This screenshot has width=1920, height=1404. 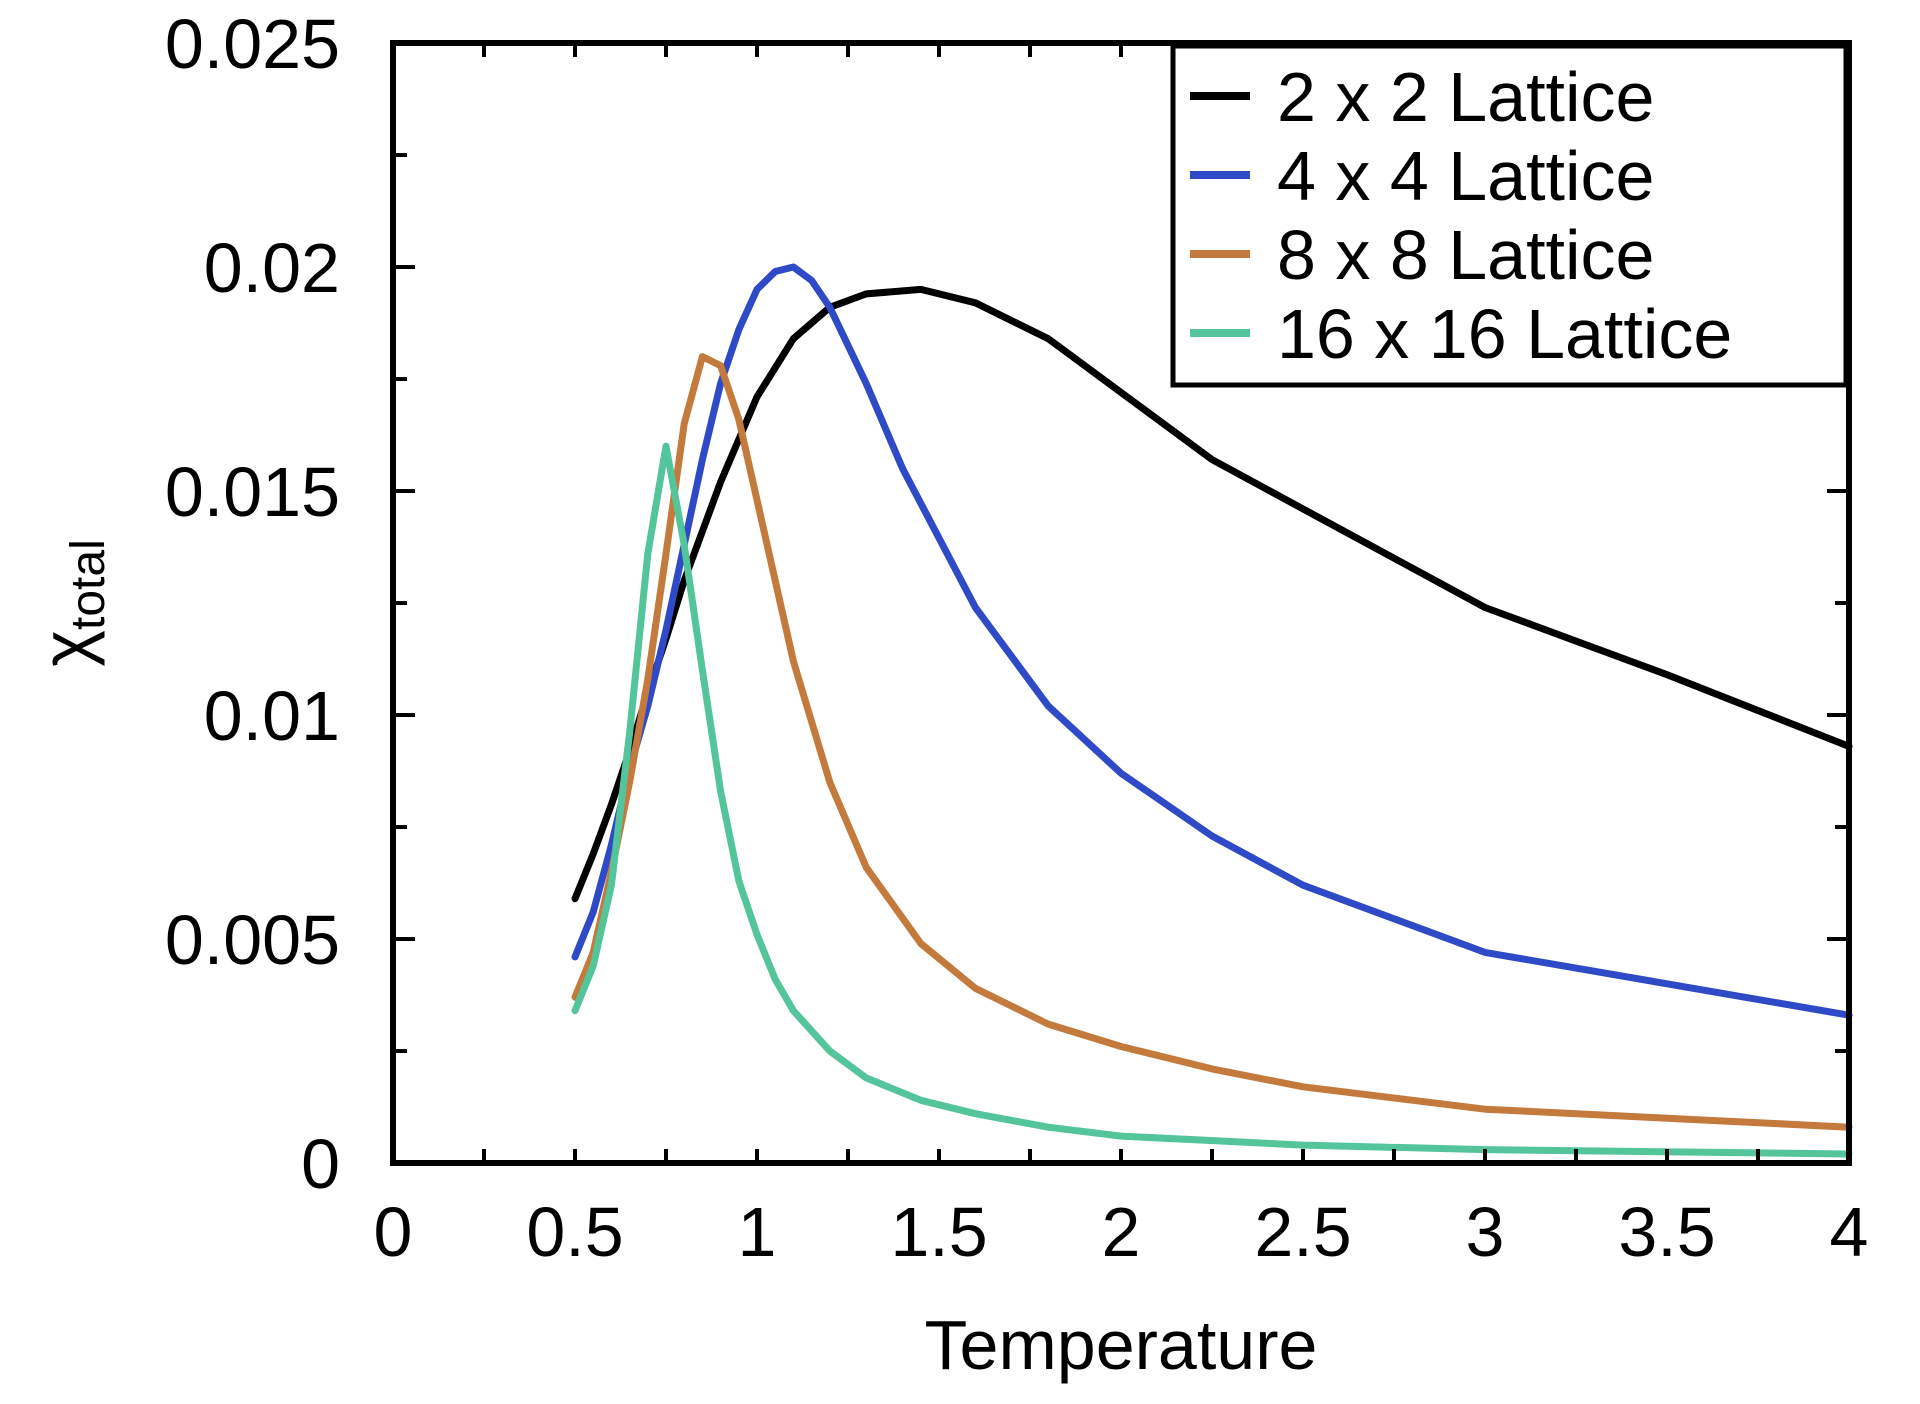 I want to click on x-tick-label: 2, so click(x=1121, y=1232).